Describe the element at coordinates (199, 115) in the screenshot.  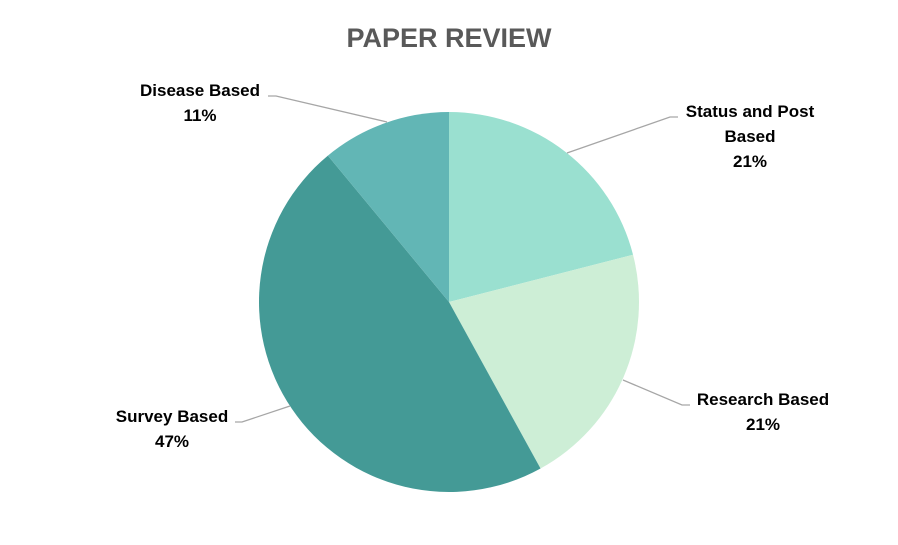
I see `slice-label-percent: 11%` at that location.